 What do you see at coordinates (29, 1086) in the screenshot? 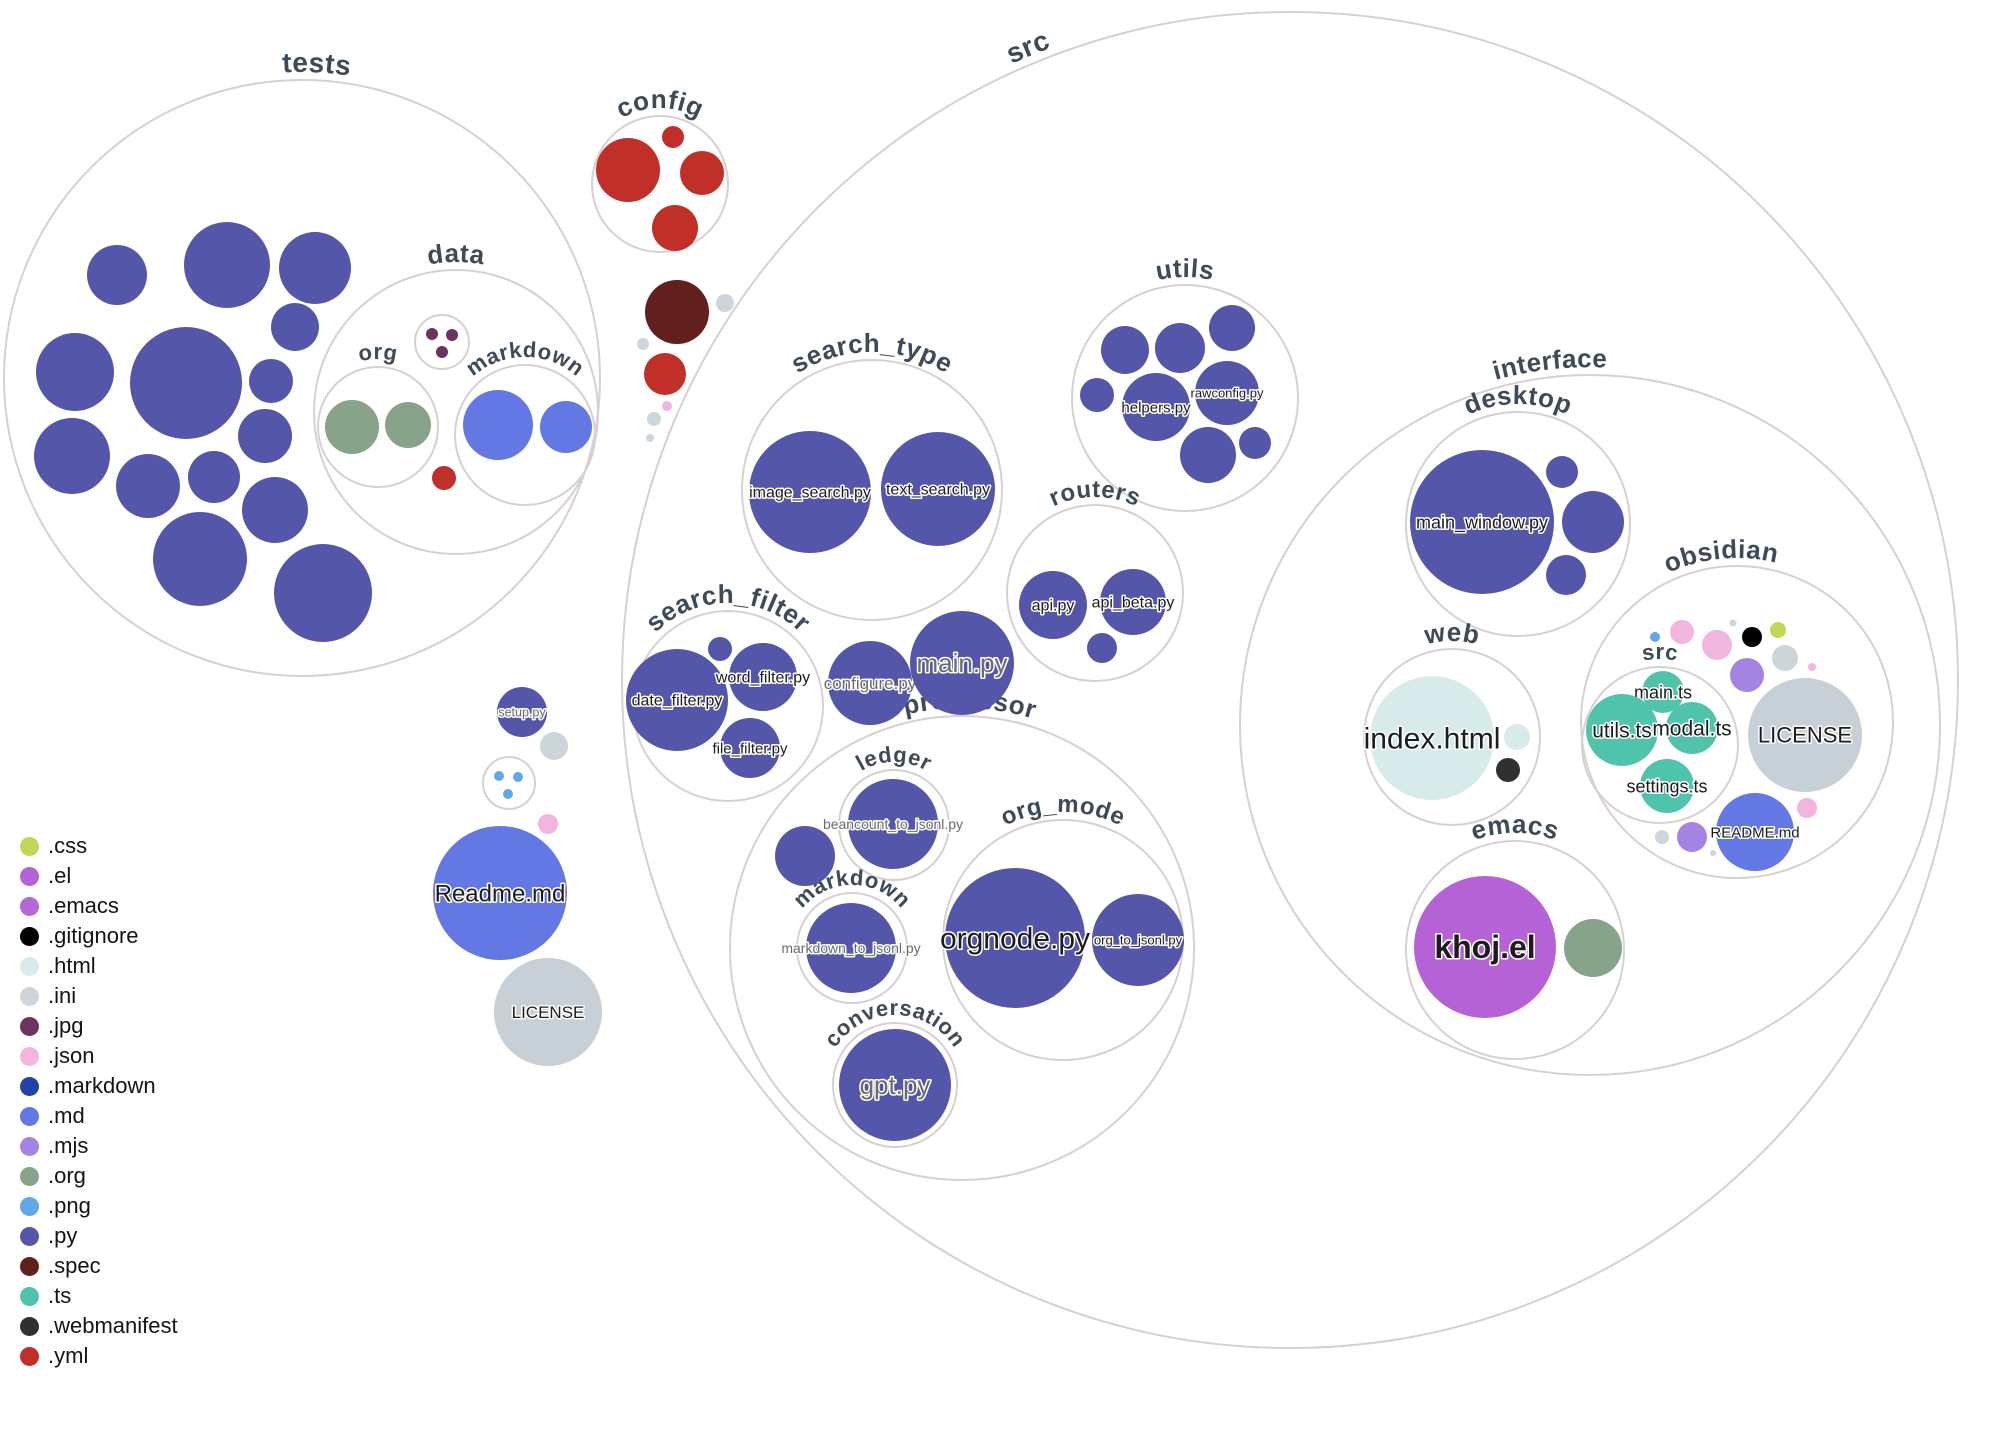
I see `legend-swatch-markdown` at bounding box center [29, 1086].